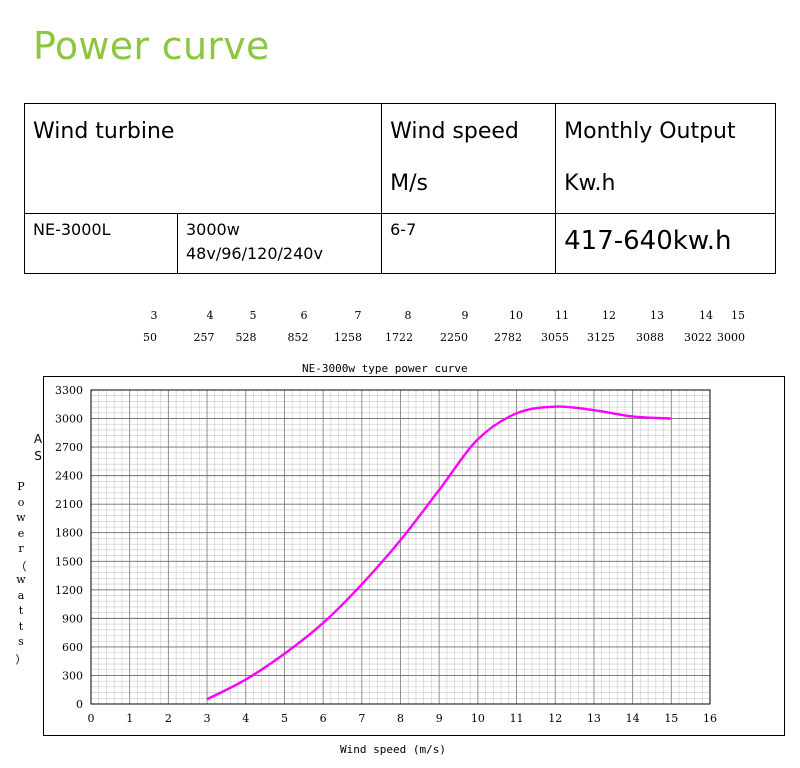 The width and height of the screenshot is (800, 768). Describe the element at coordinates (168, 718) in the screenshot. I see `x-tick-label: 2` at that location.